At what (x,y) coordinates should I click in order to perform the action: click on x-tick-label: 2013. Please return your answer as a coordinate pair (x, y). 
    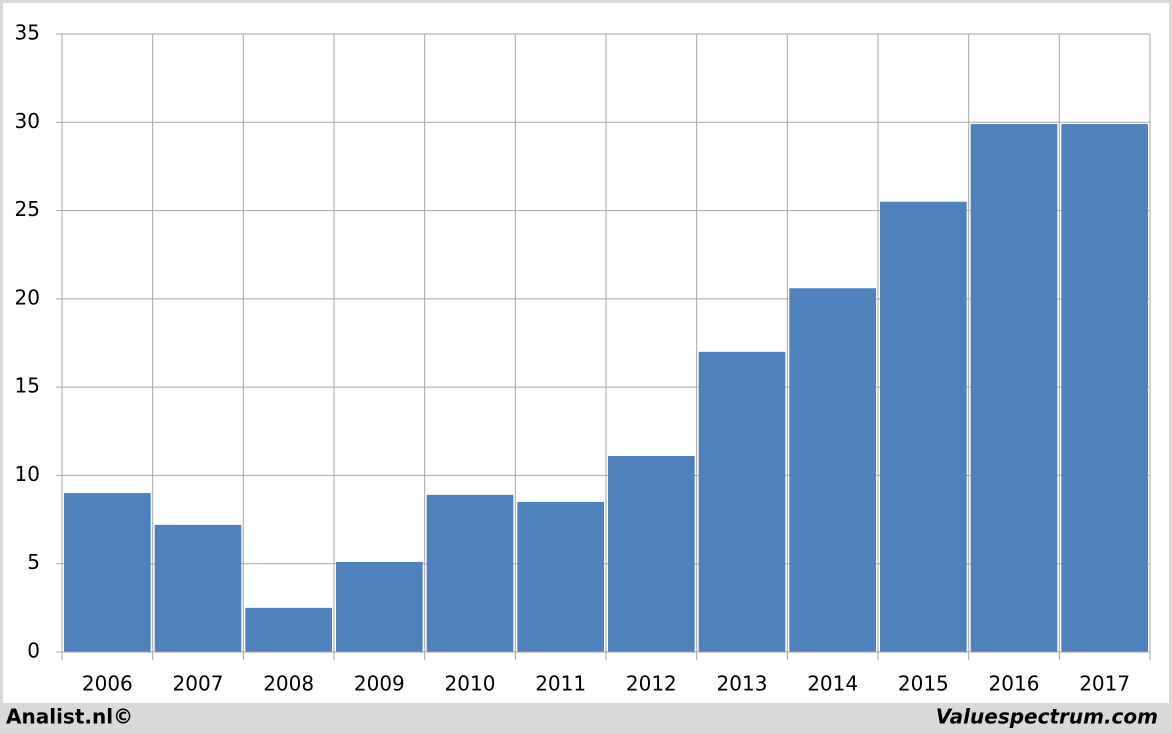
    Looking at the image, I should click on (742, 684).